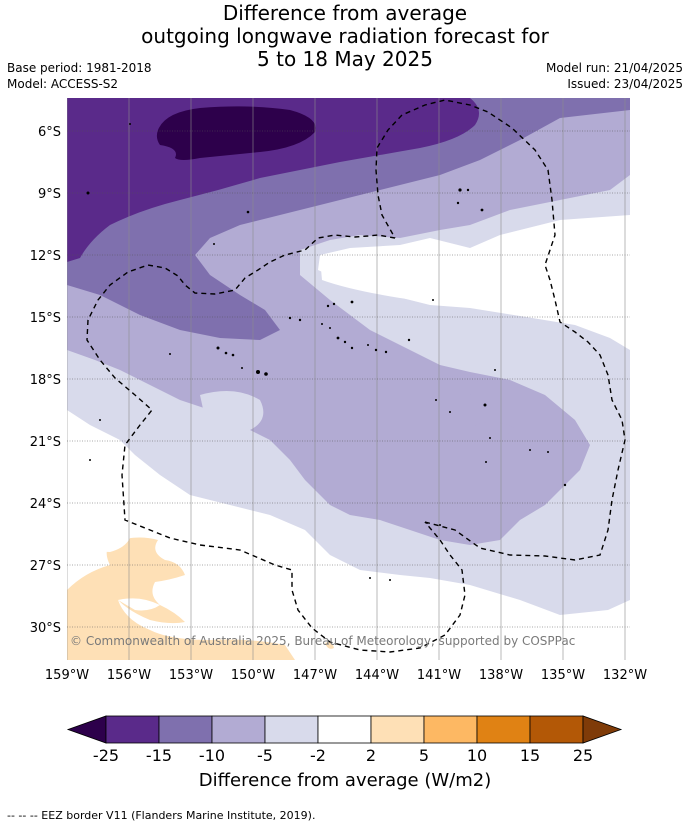  I want to click on colorbar, so click(344, 729).